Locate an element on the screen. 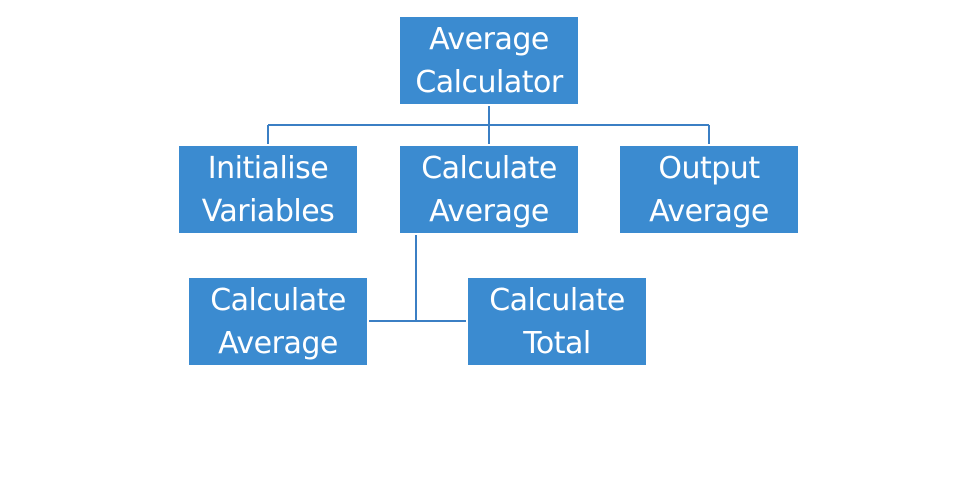 This screenshot has height=495, width=978. node-label: Calculate Total is located at coordinates (557, 321).